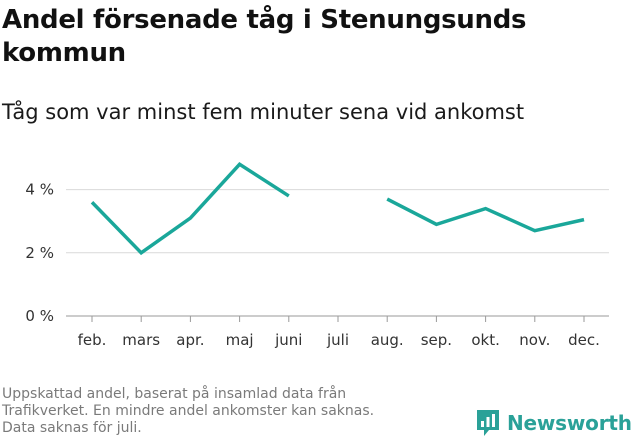  What do you see at coordinates (584, 340) in the screenshot?
I see `x-tick-label: dec.` at bounding box center [584, 340].